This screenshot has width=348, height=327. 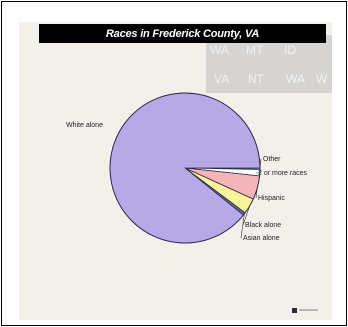 I want to click on logo-box, so click(x=294, y=310).